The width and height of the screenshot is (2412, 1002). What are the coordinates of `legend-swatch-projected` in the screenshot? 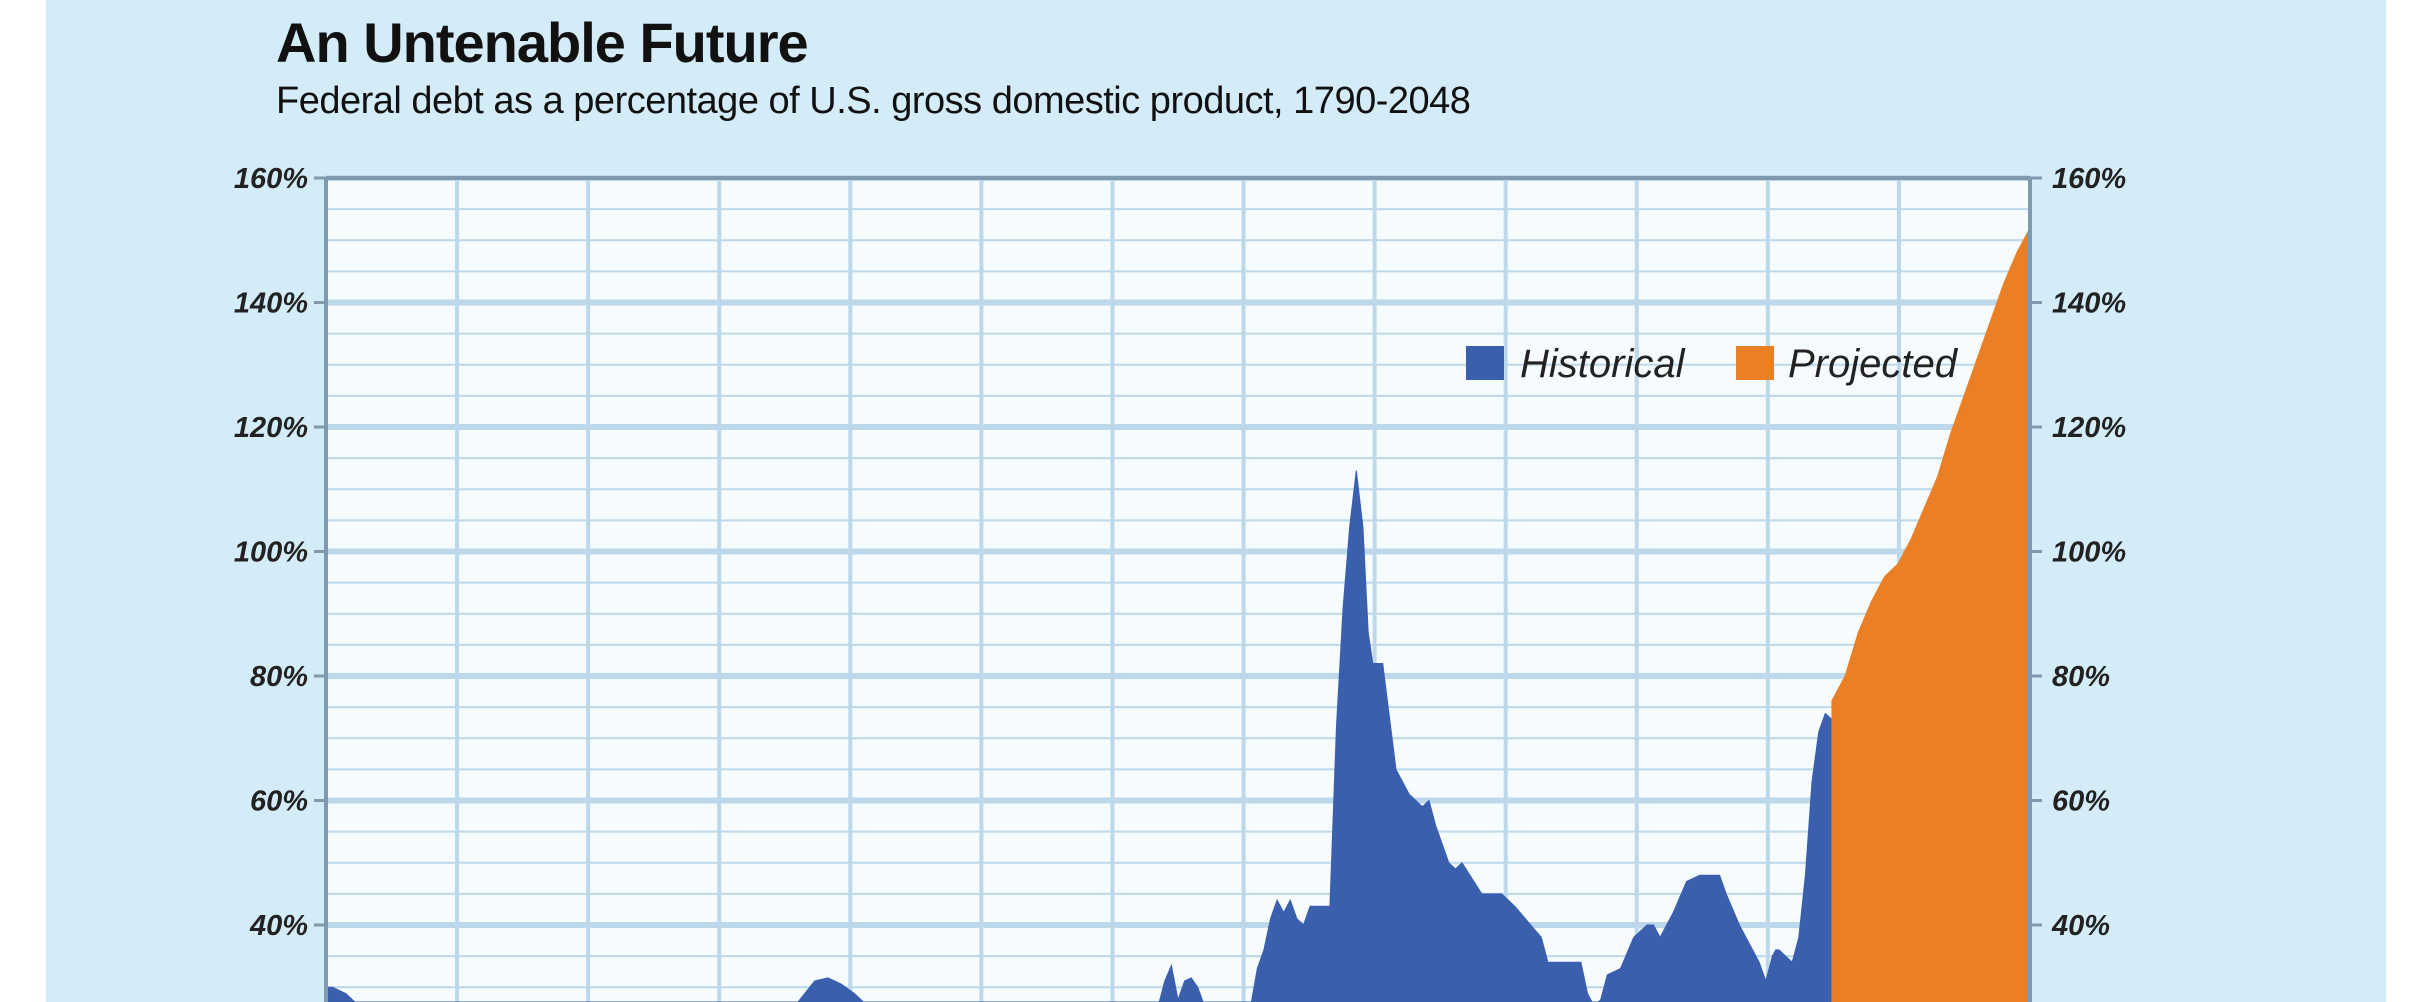 It's located at (1755, 363).